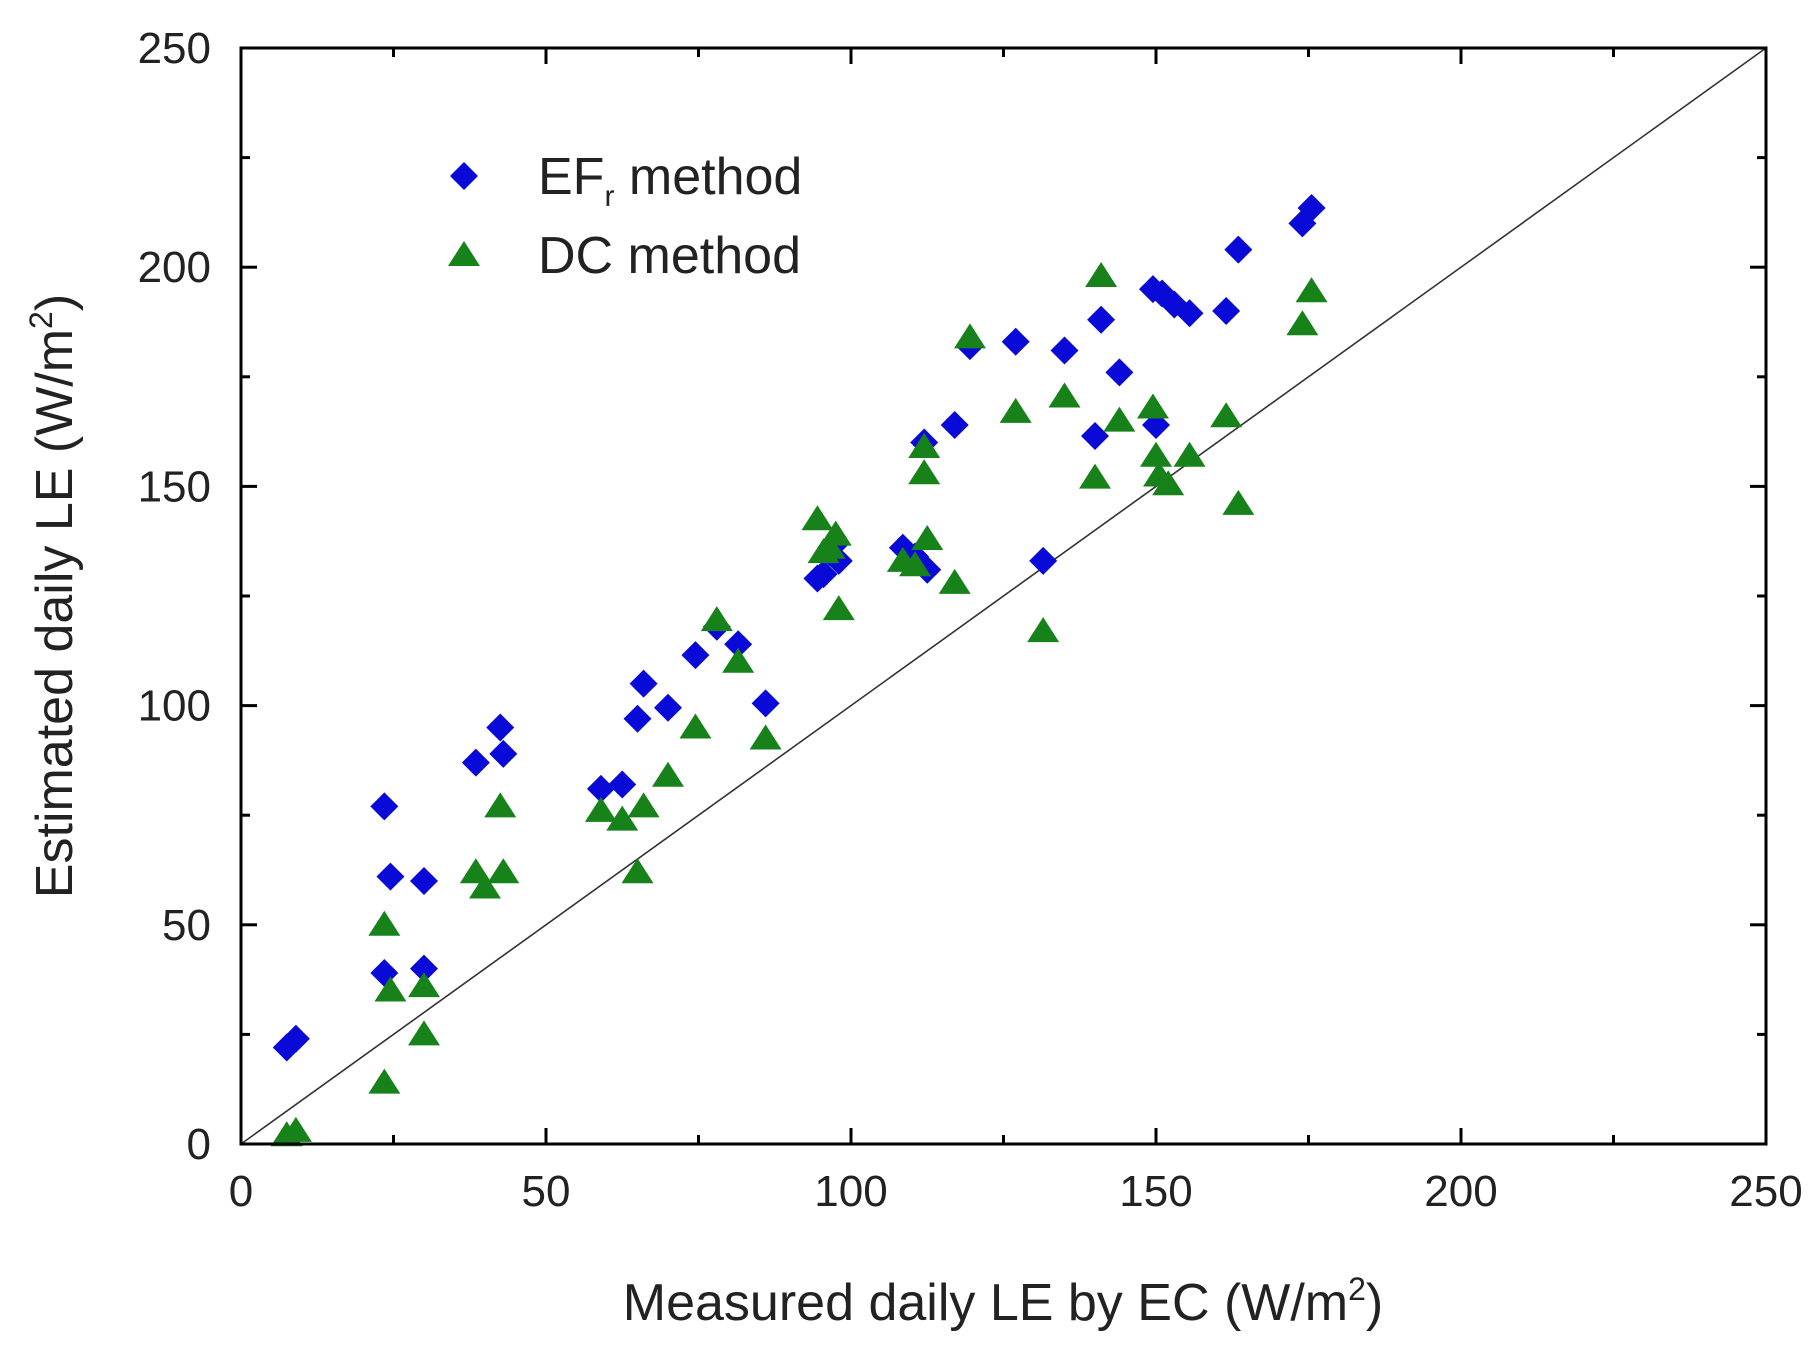 The width and height of the screenshot is (1818, 1349). What do you see at coordinates (708, 177) in the screenshot?
I see `legend-efr-rest: method` at bounding box center [708, 177].